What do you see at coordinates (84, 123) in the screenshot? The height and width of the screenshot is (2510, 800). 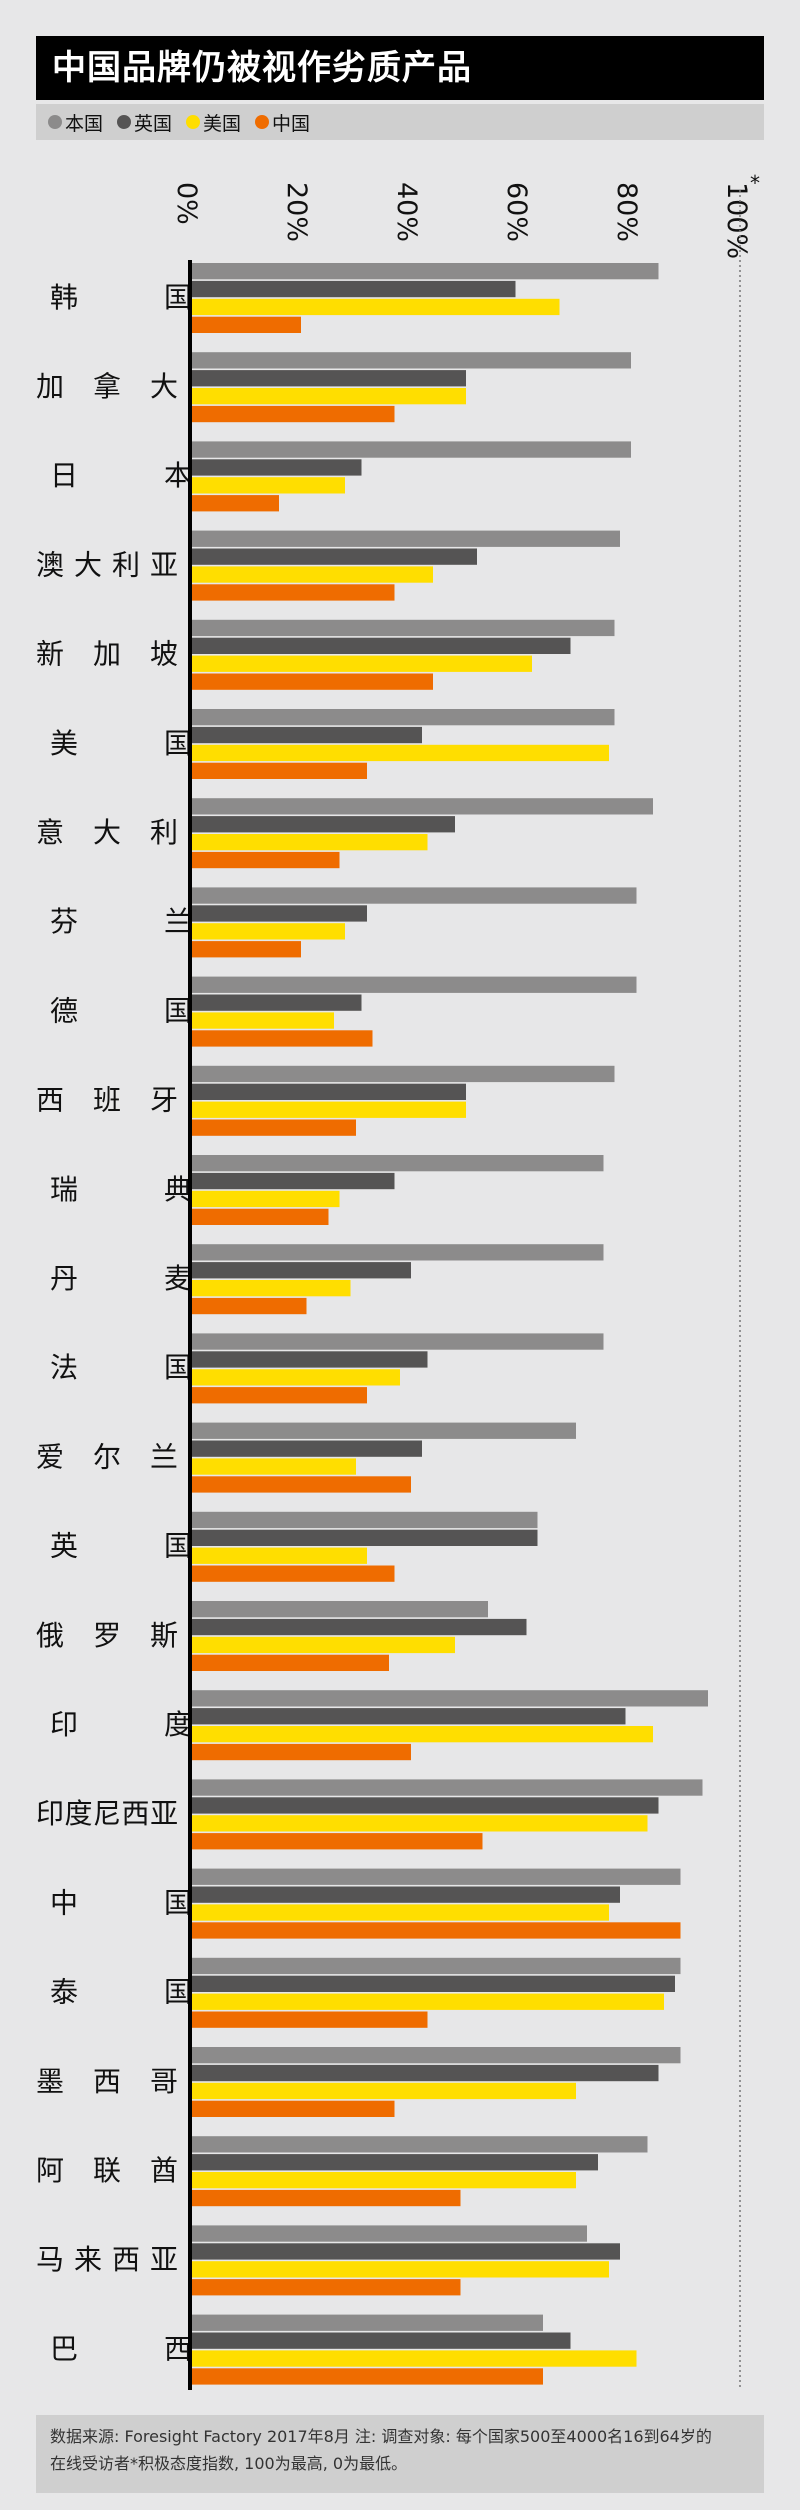 I see `legend-label-home: 本国` at bounding box center [84, 123].